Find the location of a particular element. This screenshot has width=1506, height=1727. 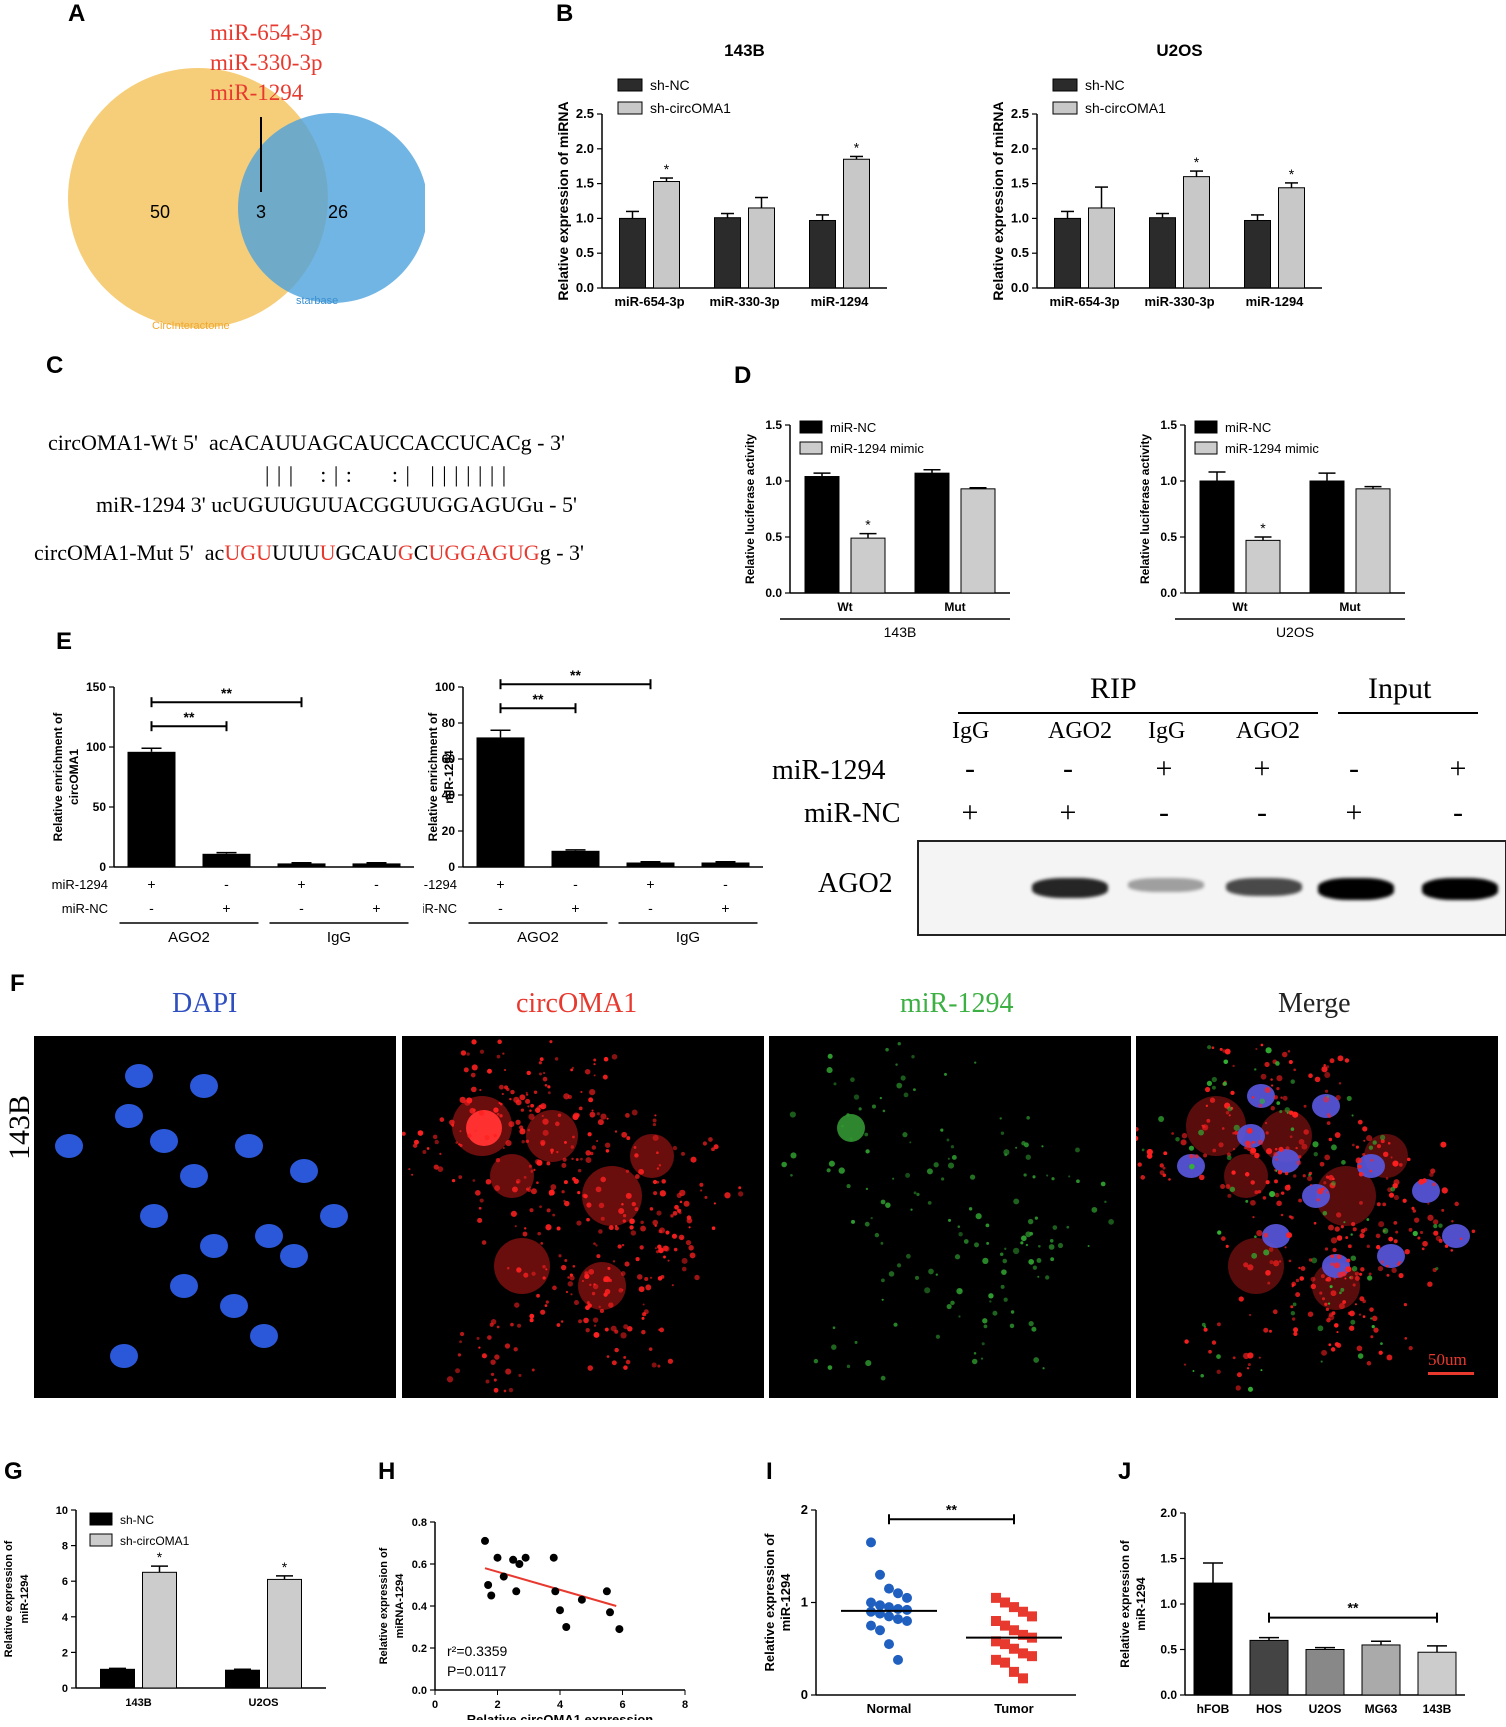

sign-row2: - is located at coordinates (301, 908).